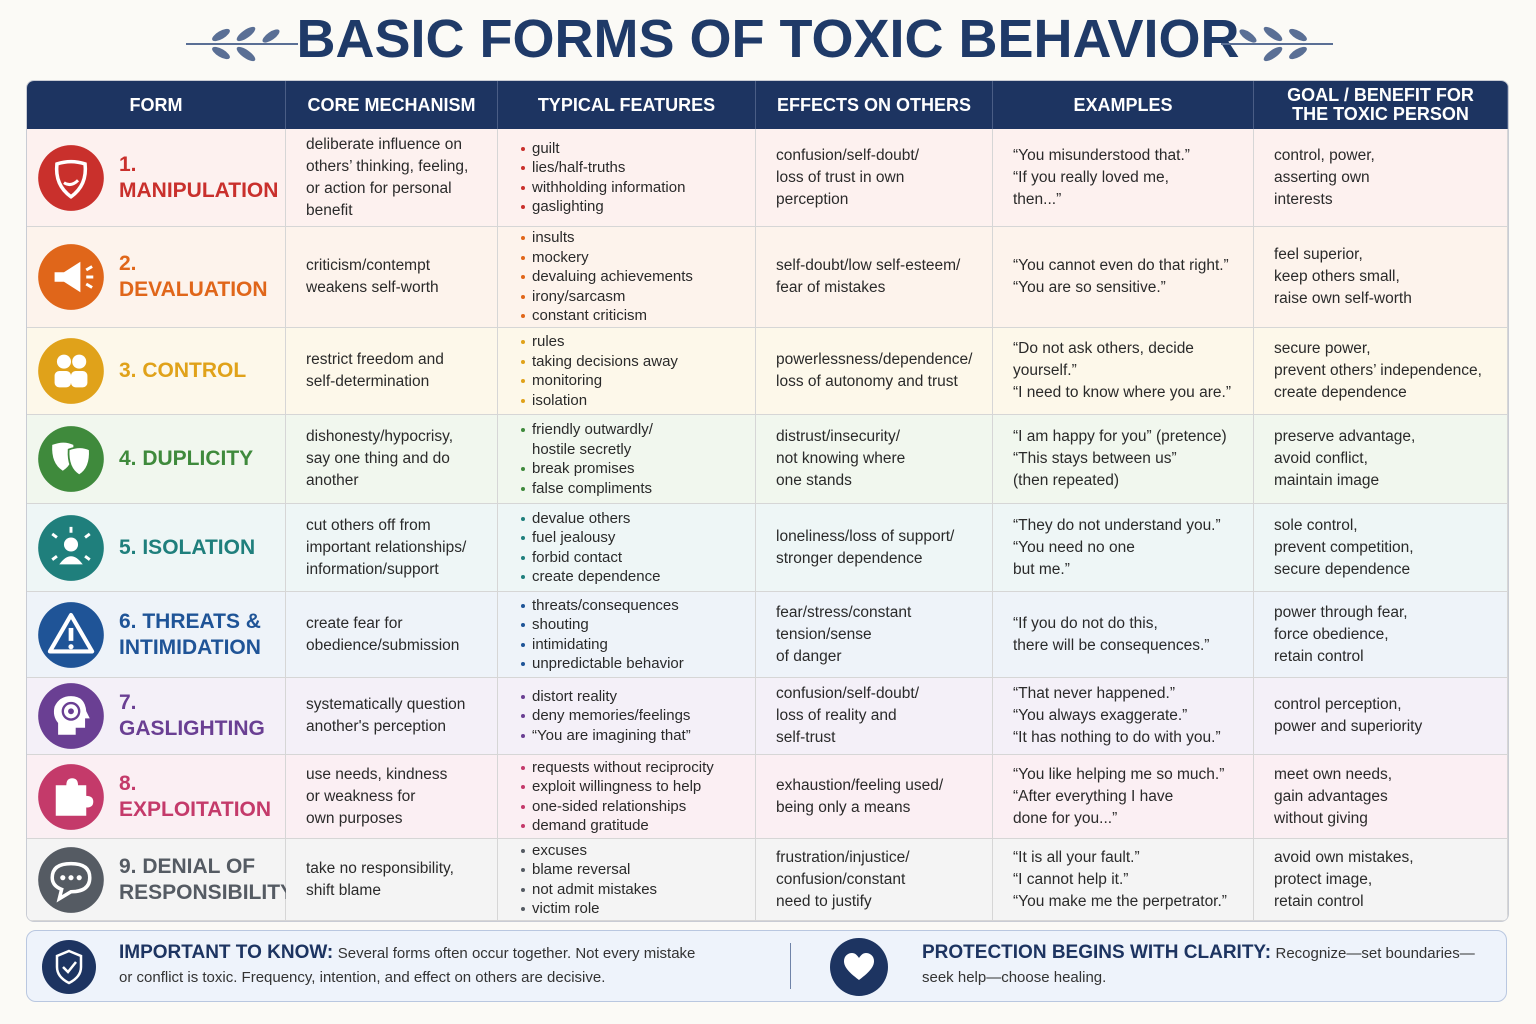 The image size is (1536, 1024). Describe the element at coordinates (602, 663) in the screenshot. I see `feature-item: unpredictable behavior` at that location.